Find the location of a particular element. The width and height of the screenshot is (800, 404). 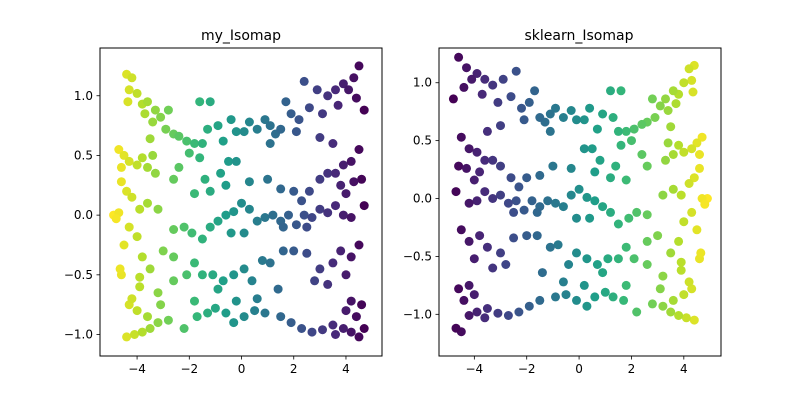

y-tick-label: 0.5 is located at coordinates (422, 141).